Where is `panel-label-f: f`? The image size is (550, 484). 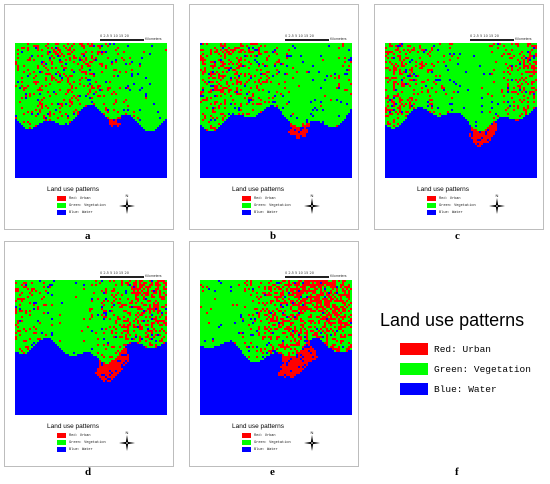
panel-label-f: f is located at coordinates (457, 472).